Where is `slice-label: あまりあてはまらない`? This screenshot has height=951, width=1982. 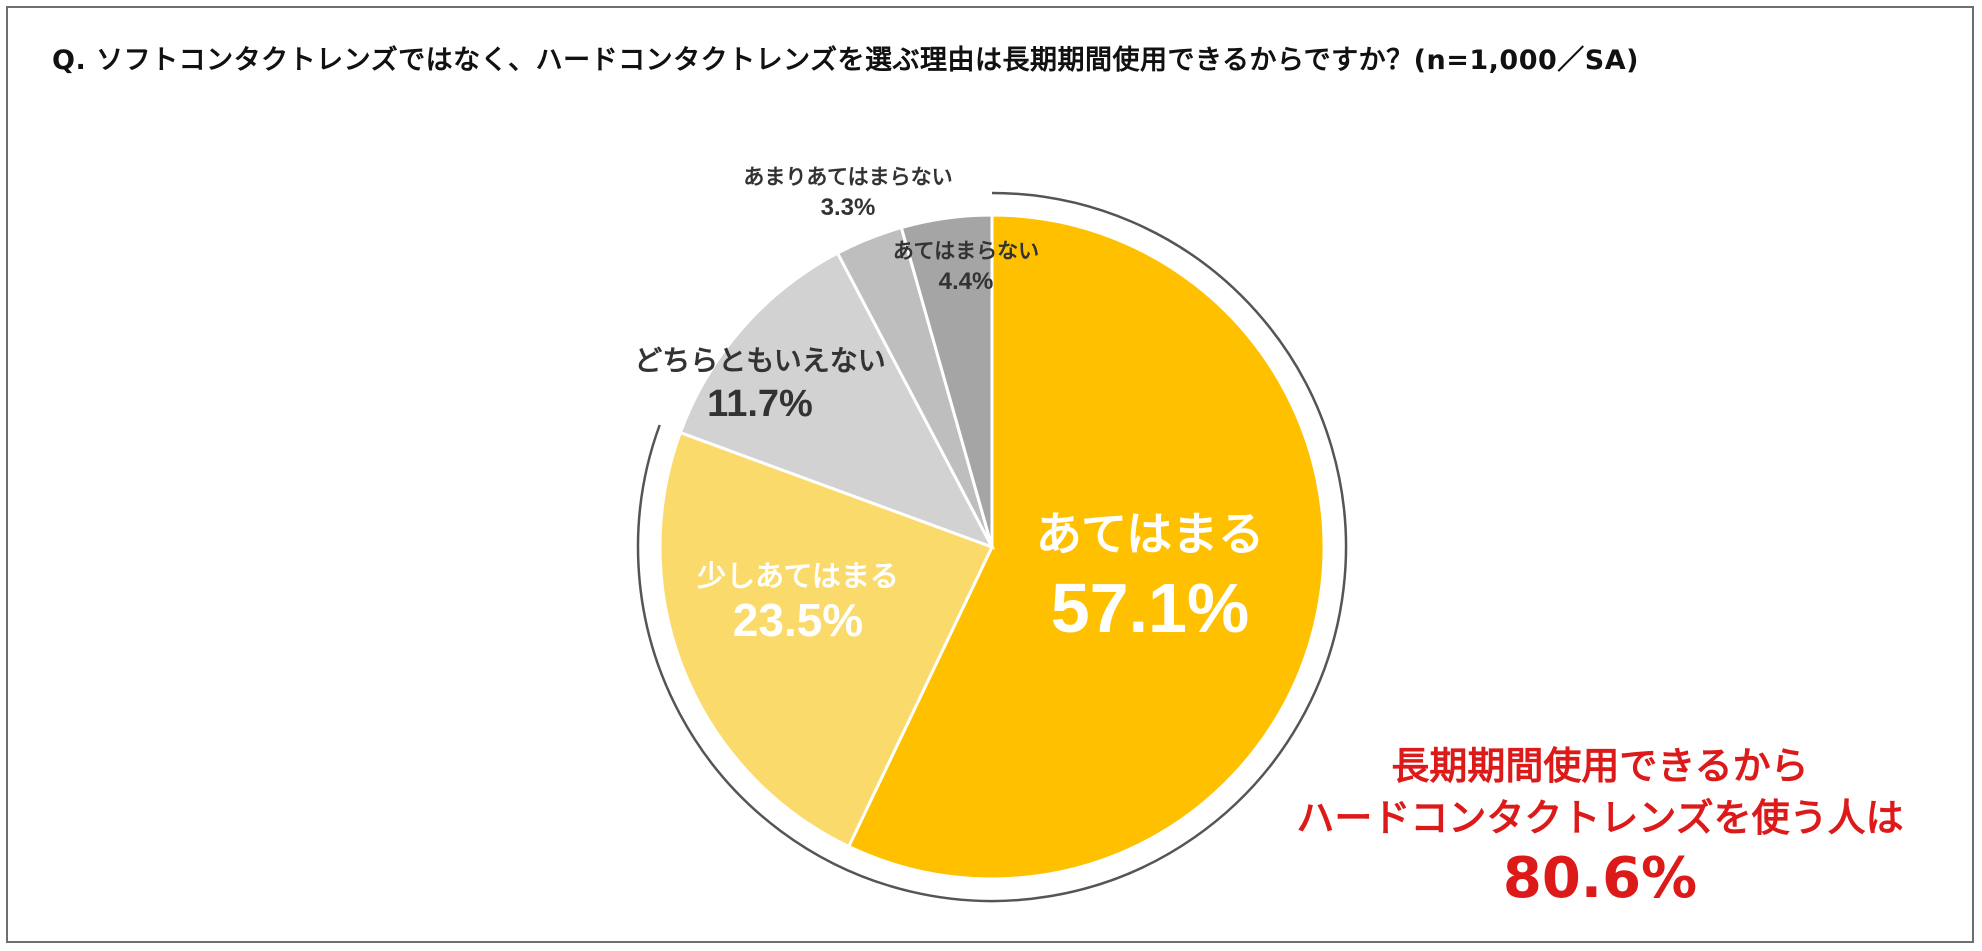
slice-label: あまりあてはまらない is located at coordinates (847, 177).